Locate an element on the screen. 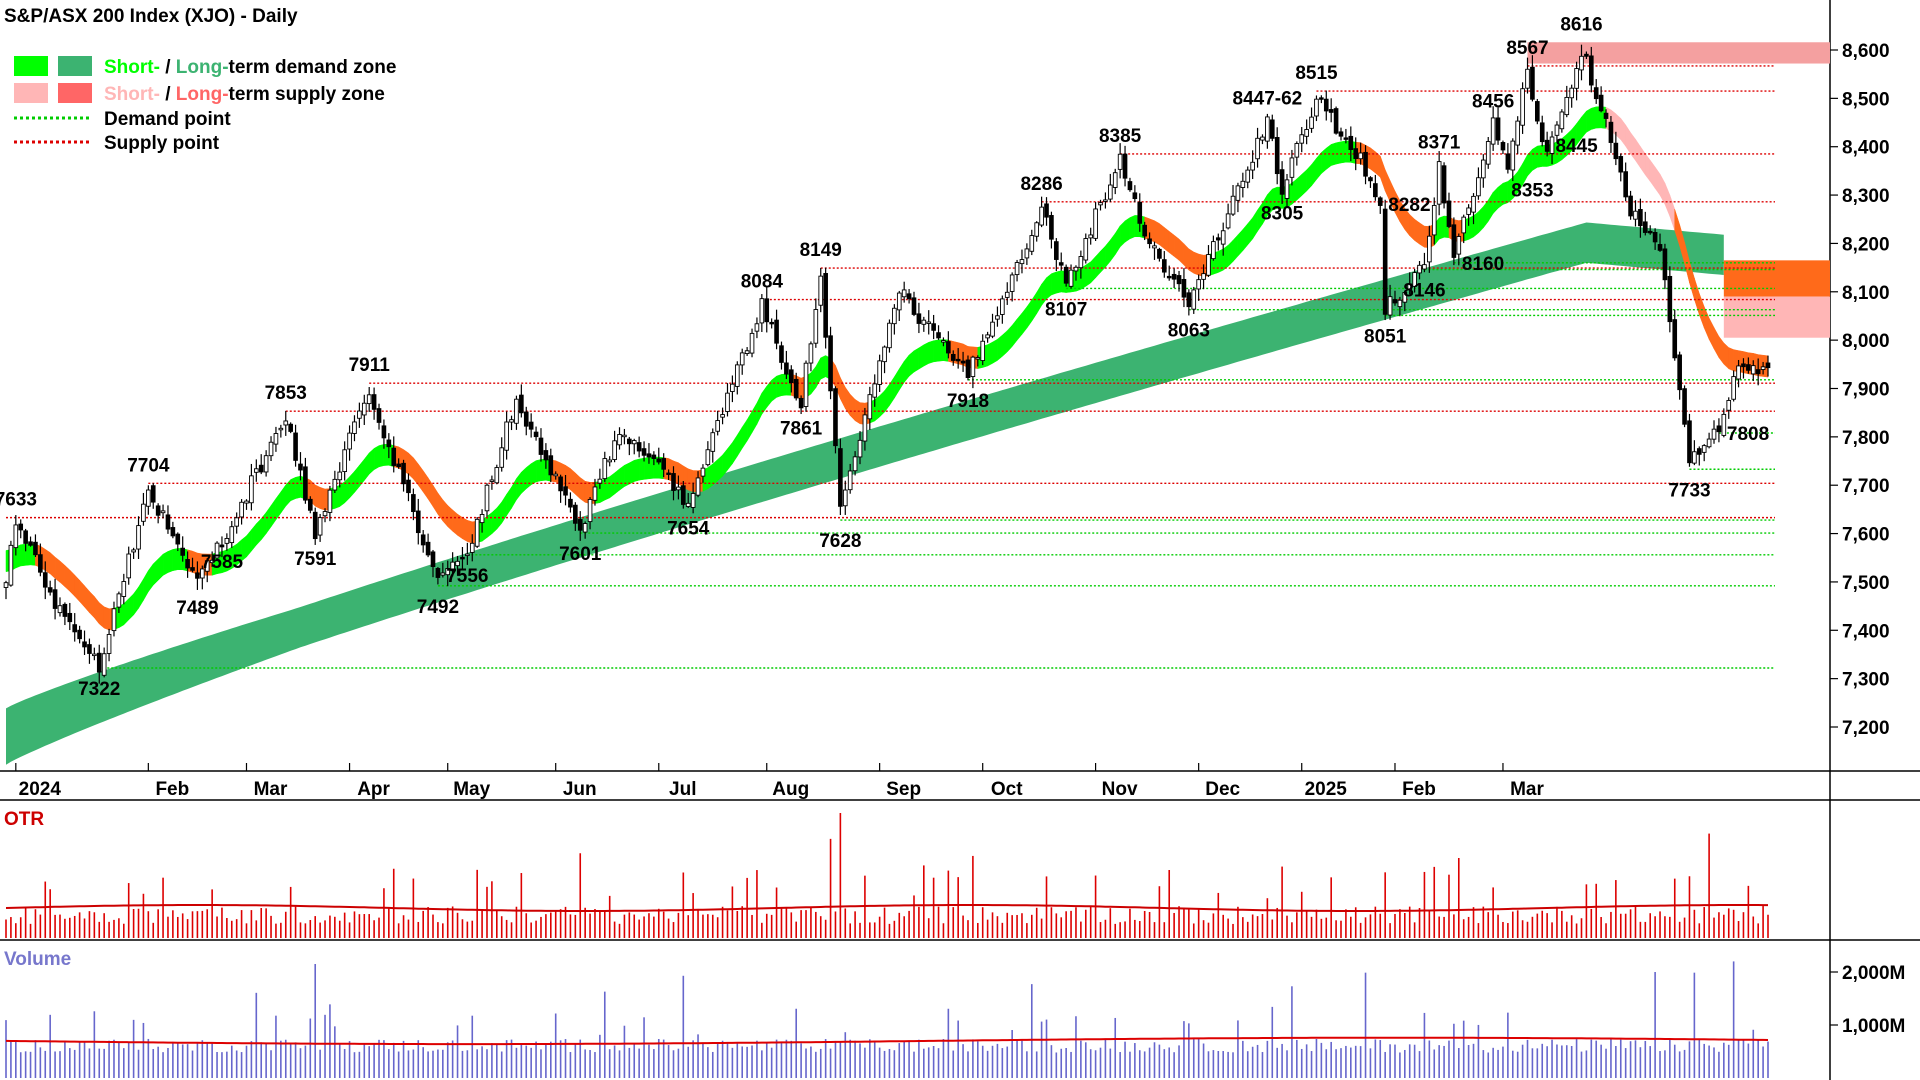 Image resolution: width=1920 pixels, height=1080 pixels. price-annotation: 8445 is located at coordinates (1576, 146).